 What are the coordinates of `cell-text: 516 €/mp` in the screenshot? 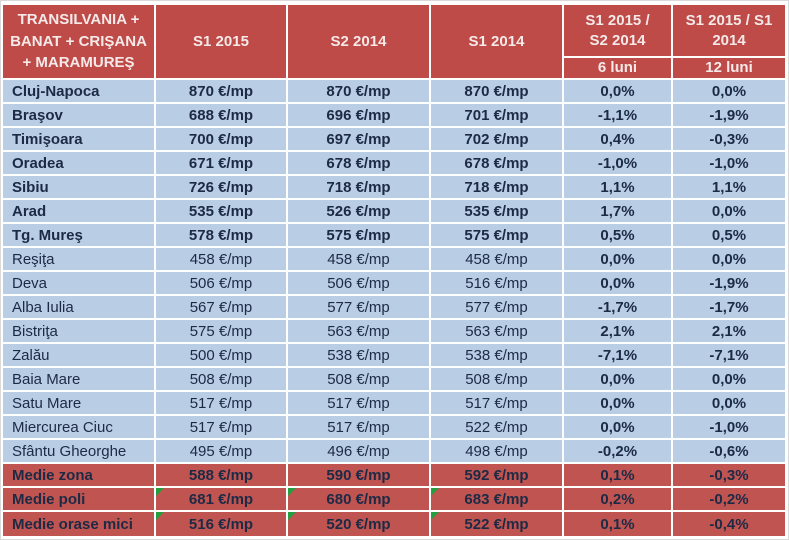 It's located at (496, 283).